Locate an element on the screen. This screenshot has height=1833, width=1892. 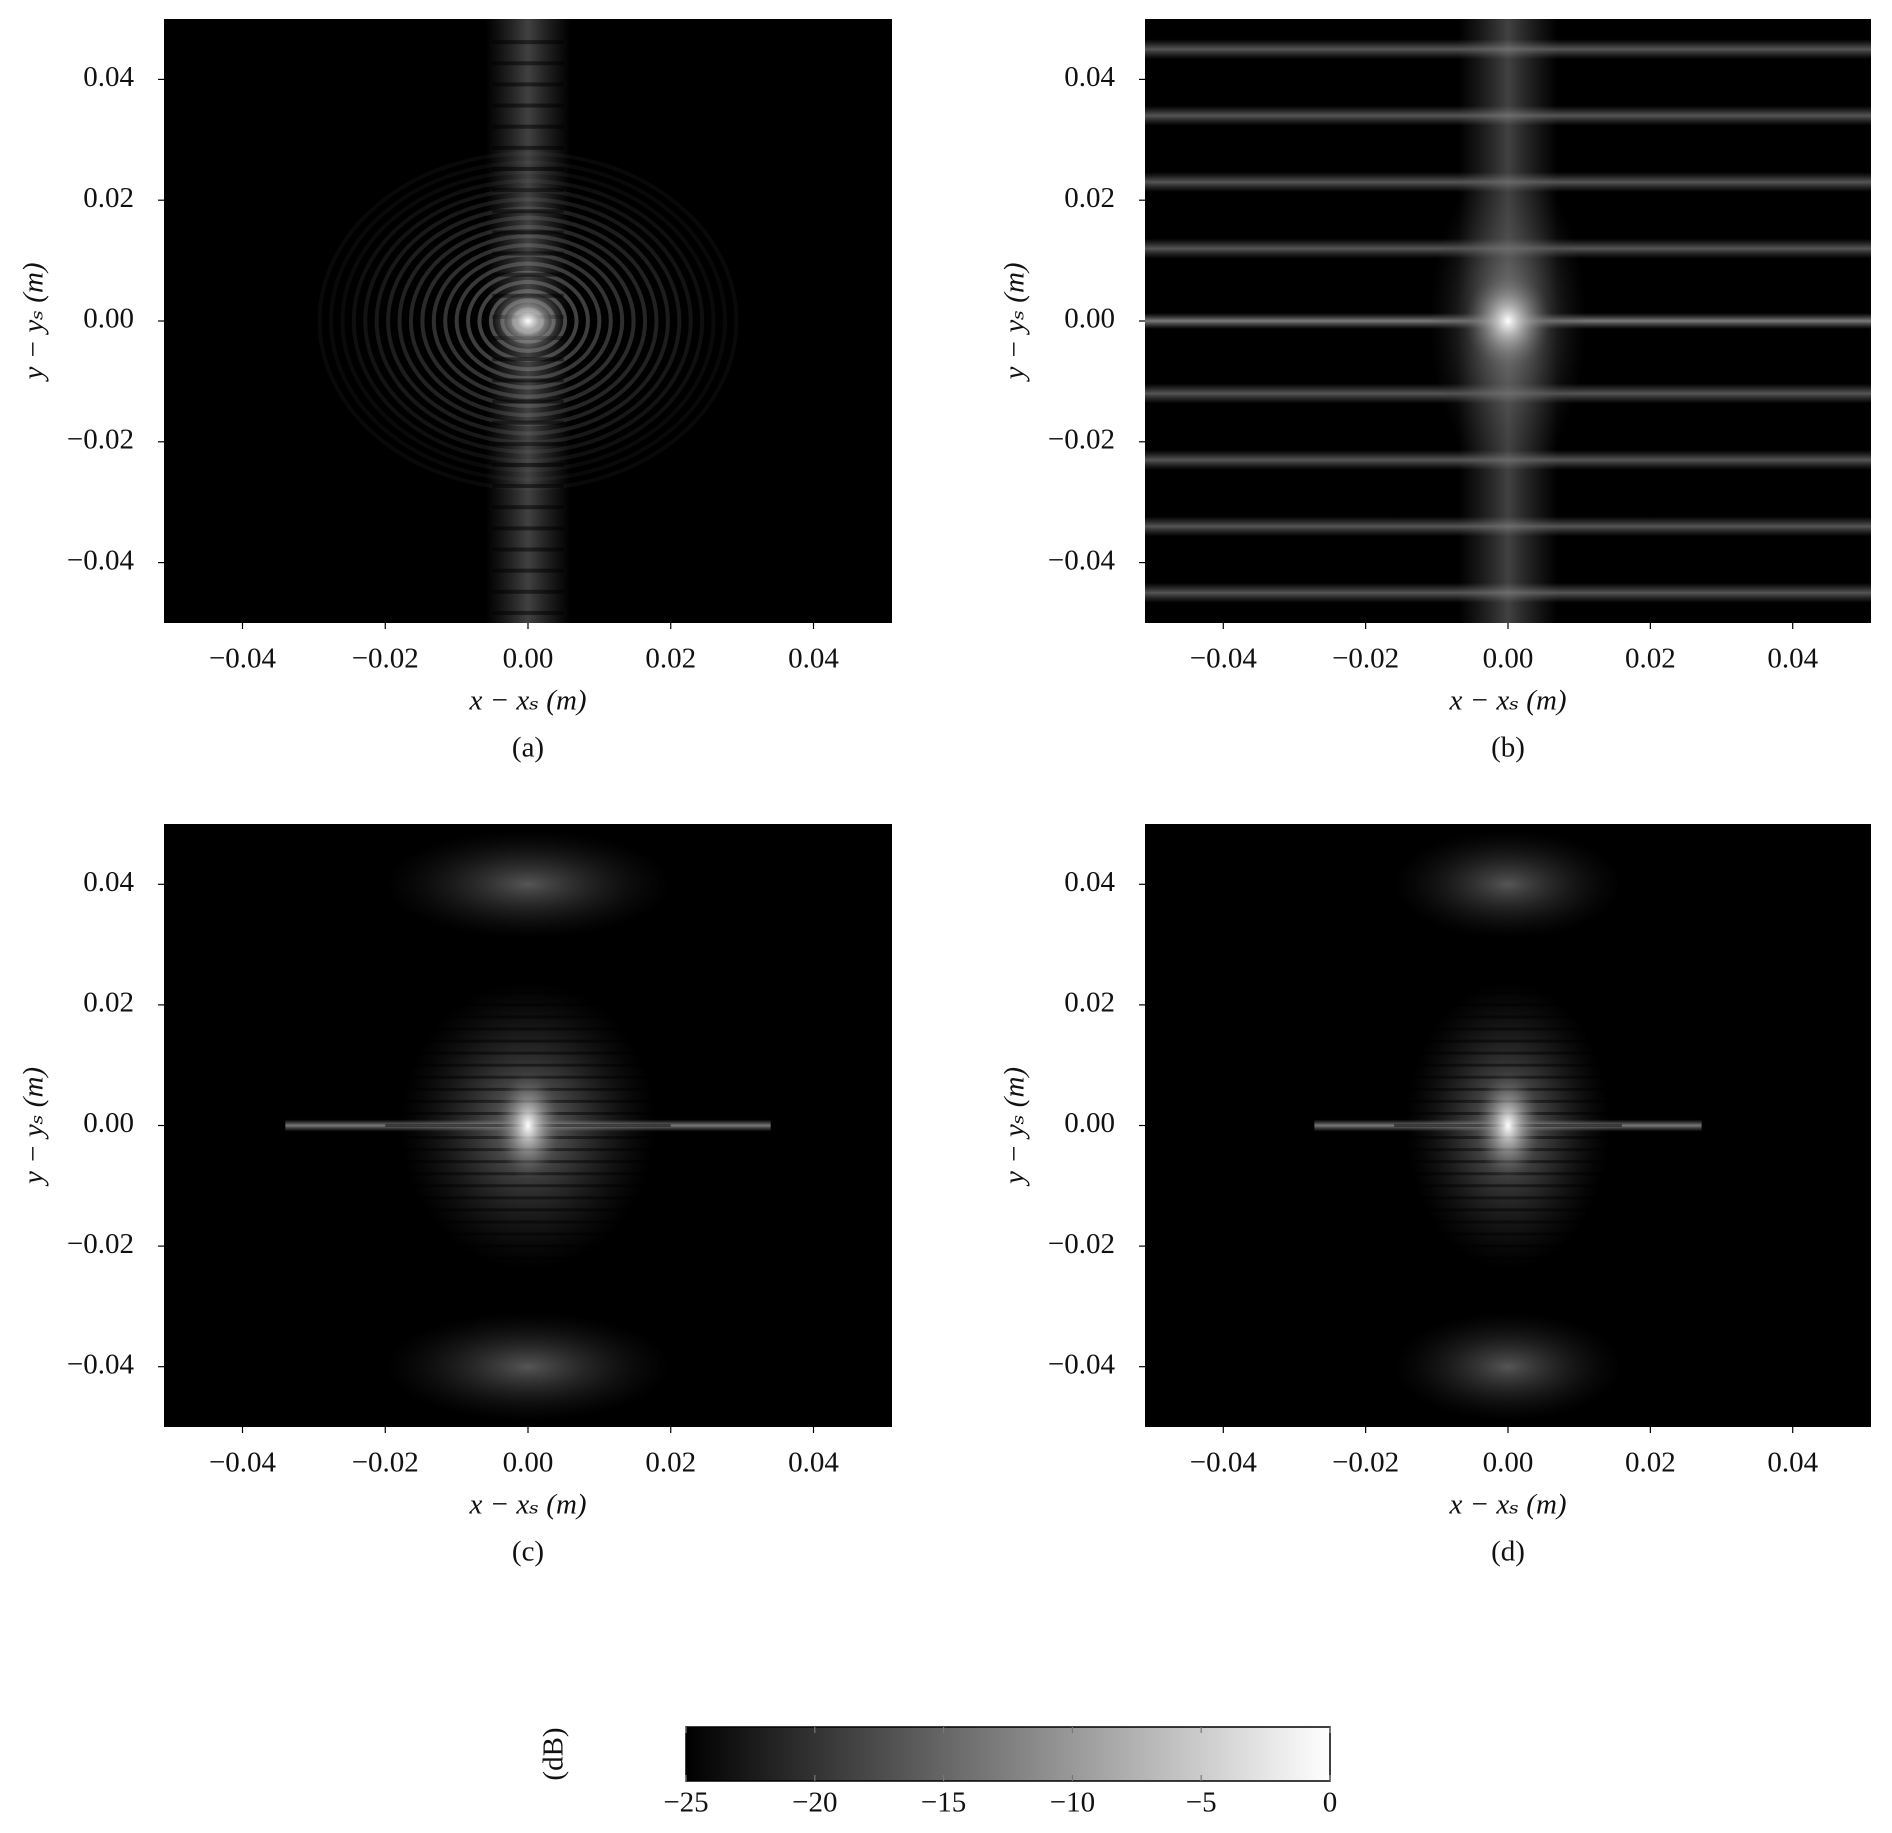
colorbar-label: (dB) is located at coordinates (554, 1753).